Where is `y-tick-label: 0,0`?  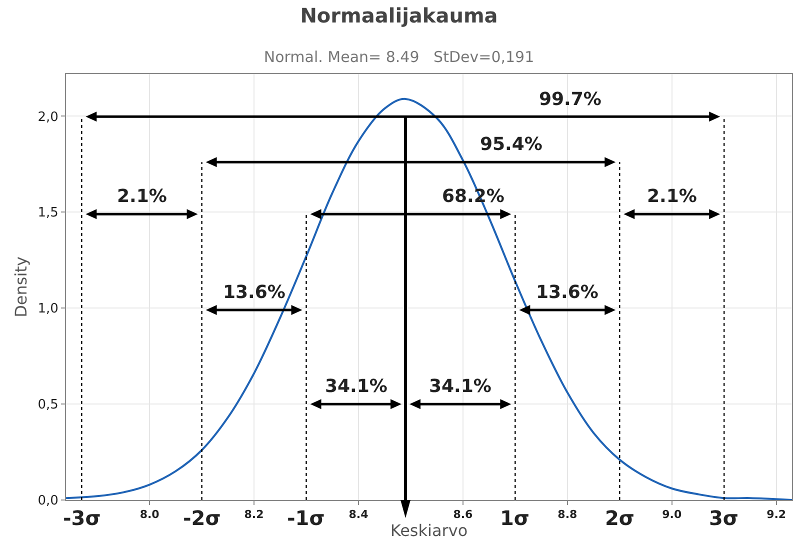
y-tick-label: 0,0 is located at coordinates (48, 501).